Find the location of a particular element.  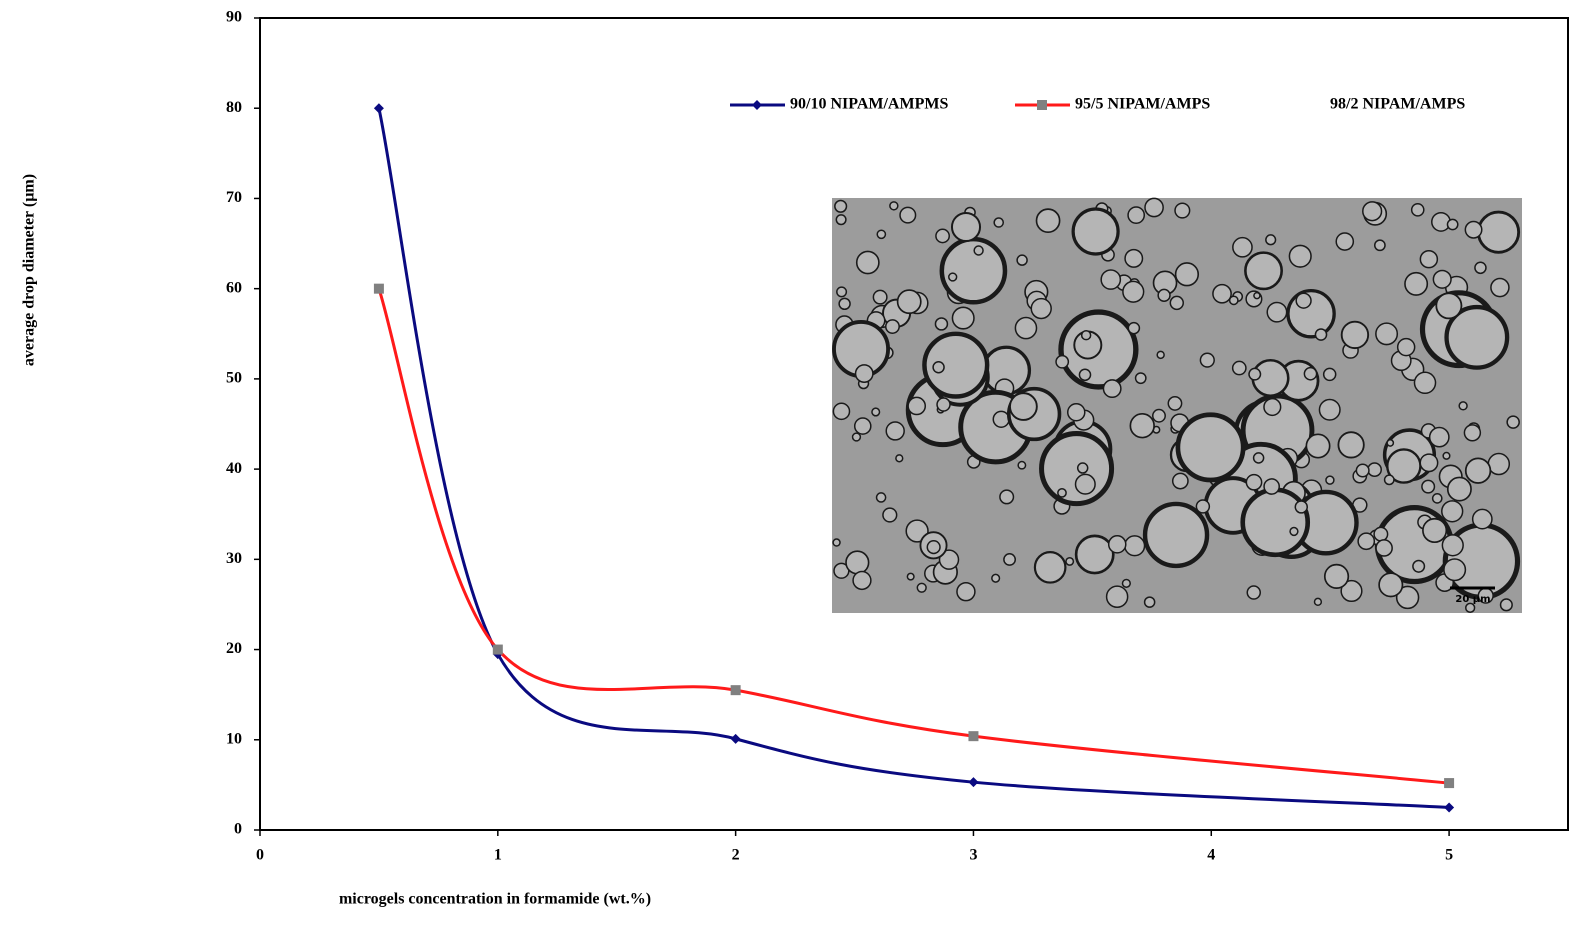

y-tick-label: 90 is located at coordinates (234, 17).